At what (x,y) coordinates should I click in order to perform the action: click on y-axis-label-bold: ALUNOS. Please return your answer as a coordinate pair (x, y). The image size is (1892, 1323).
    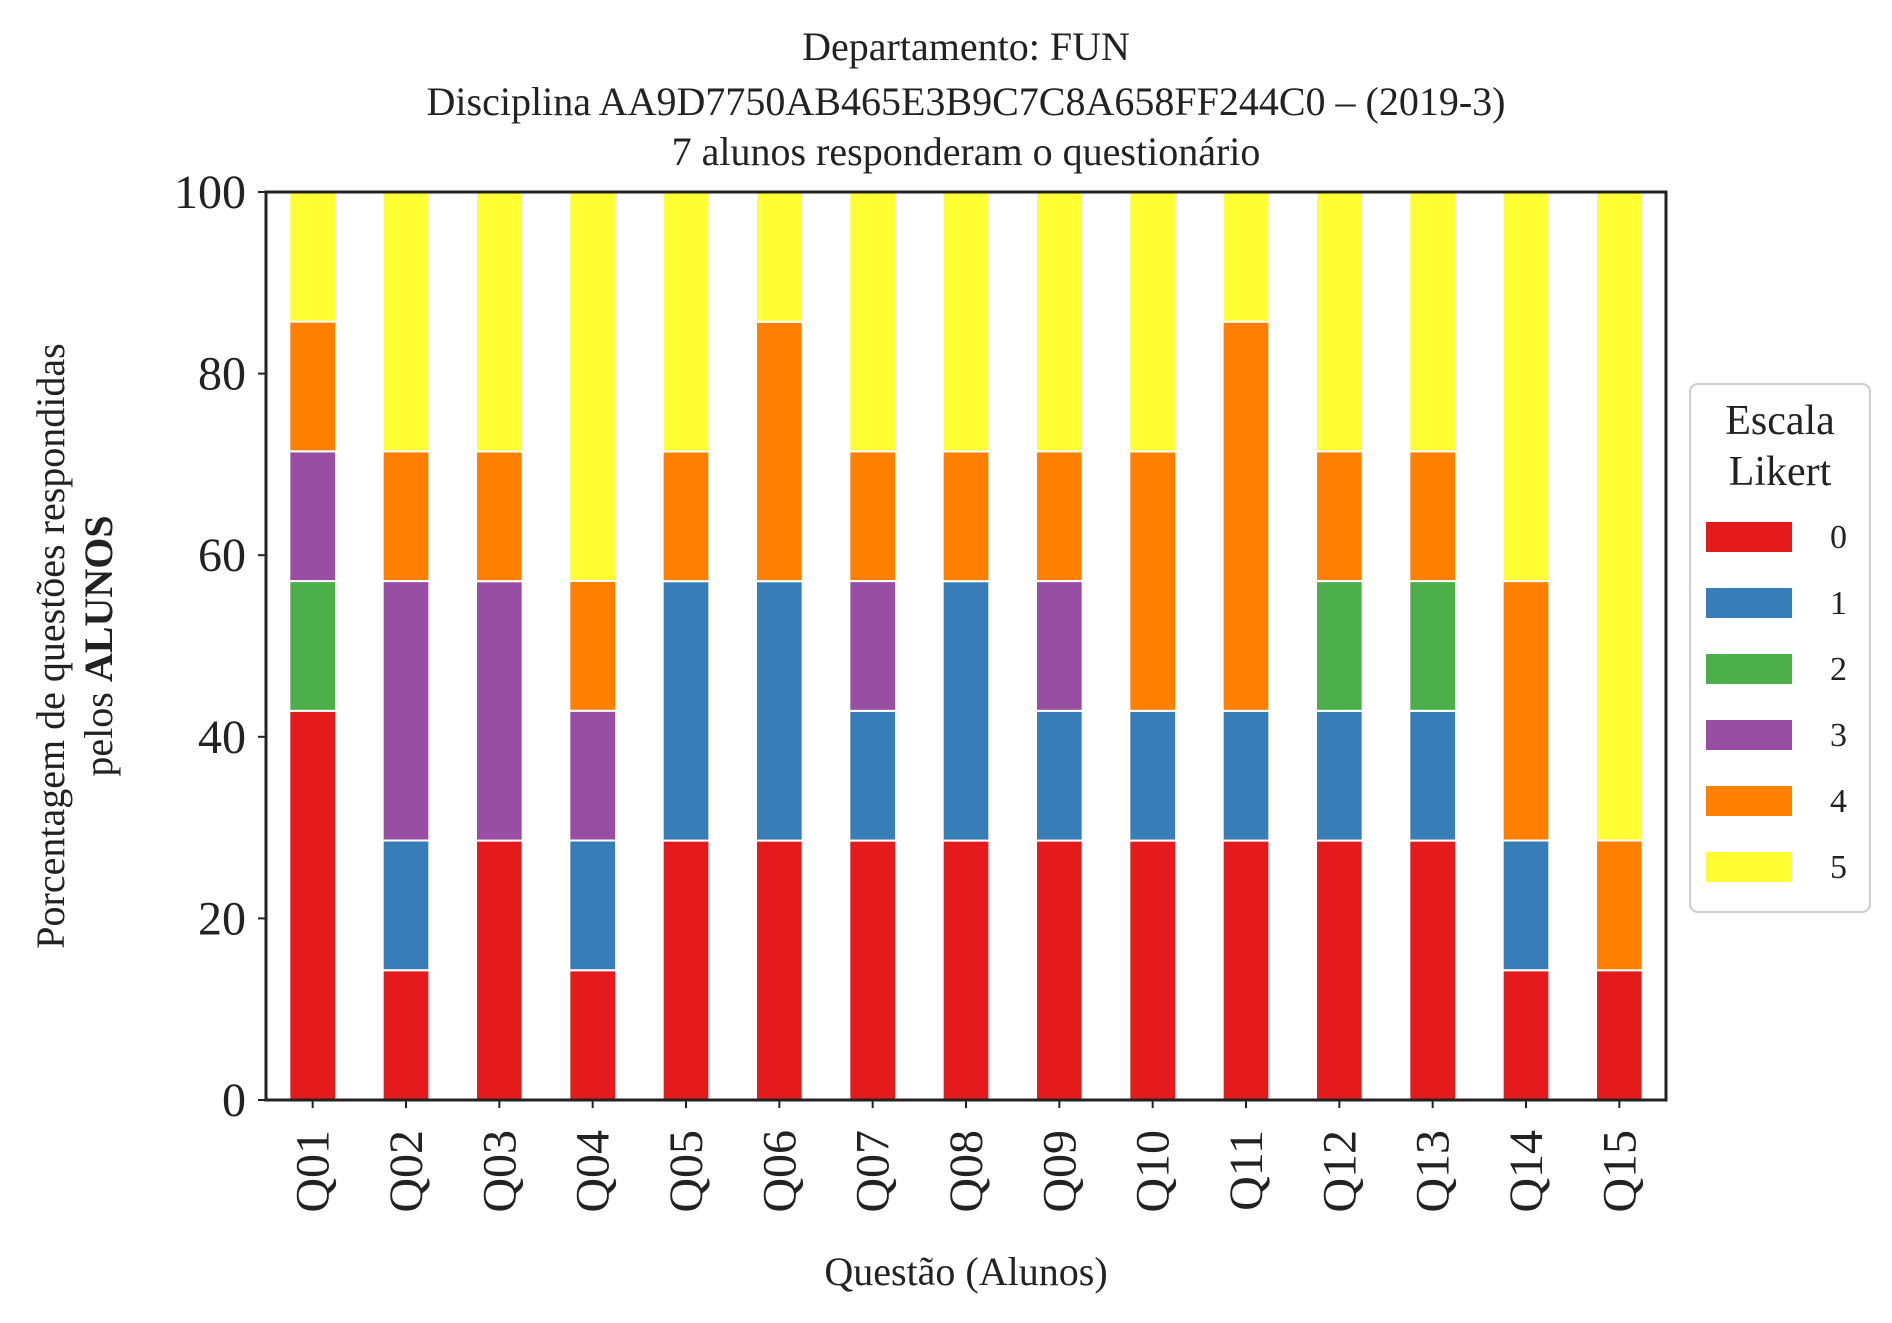
    Looking at the image, I should click on (98, 598).